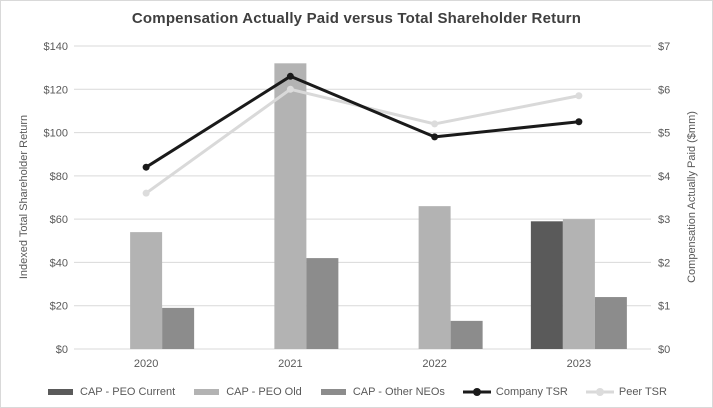 The image size is (713, 408). Describe the element at coordinates (59, 263) in the screenshot. I see `left-axis-tick-label: $40` at that location.